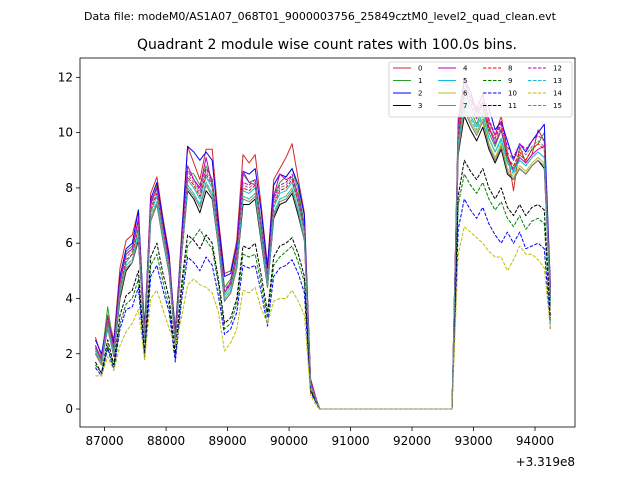 This screenshot has width=640, height=480. I want to click on x-tick-label: 92000, so click(412, 441).